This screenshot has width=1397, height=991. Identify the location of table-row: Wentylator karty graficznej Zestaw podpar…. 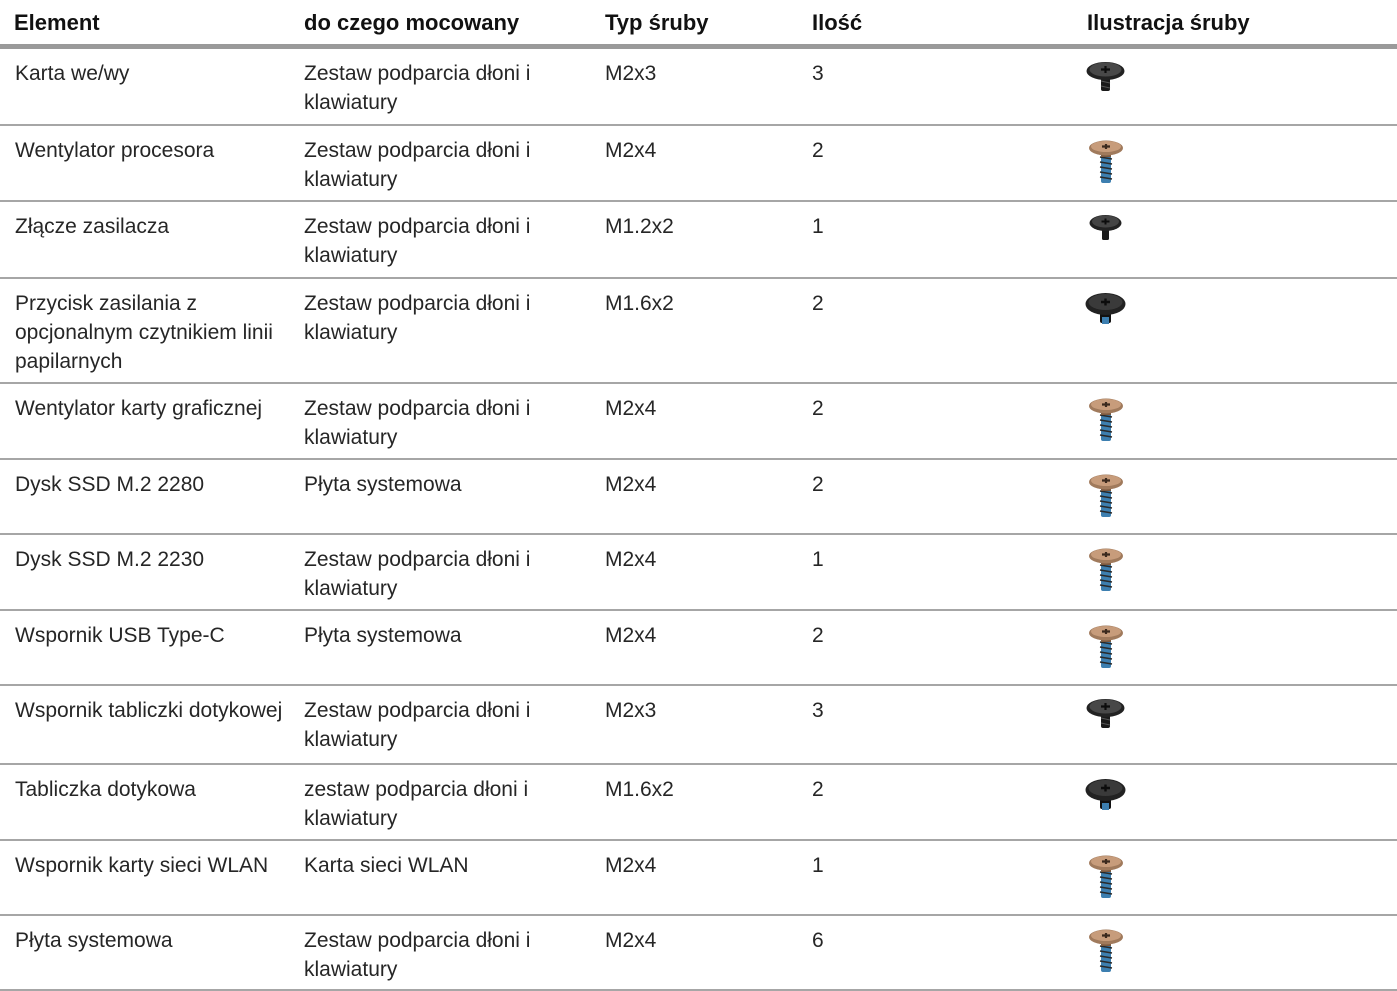
(698, 421).